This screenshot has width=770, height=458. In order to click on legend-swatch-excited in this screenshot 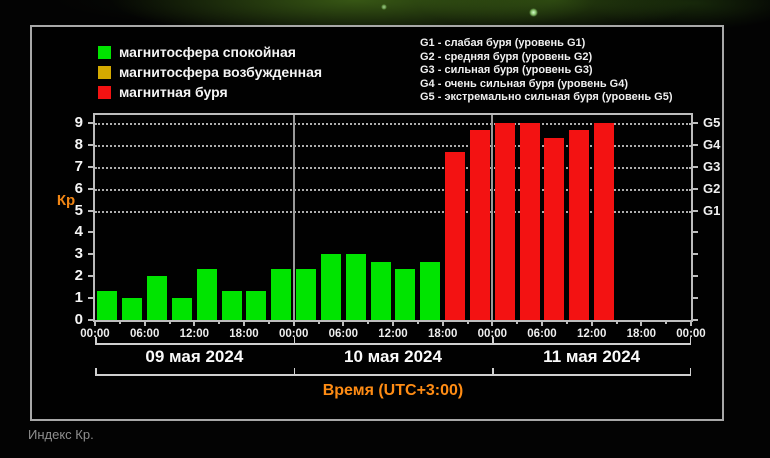, I will do `click(104, 72)`.